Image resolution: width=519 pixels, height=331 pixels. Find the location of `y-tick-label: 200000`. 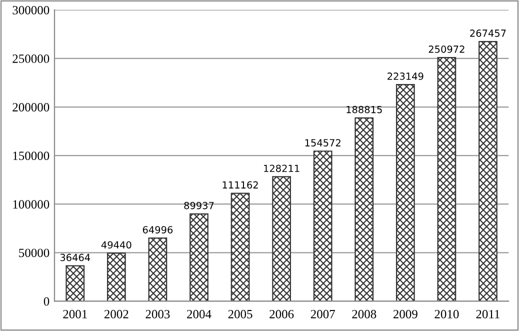

y-tick-label: 200000 is located at coordinates (31, 107).